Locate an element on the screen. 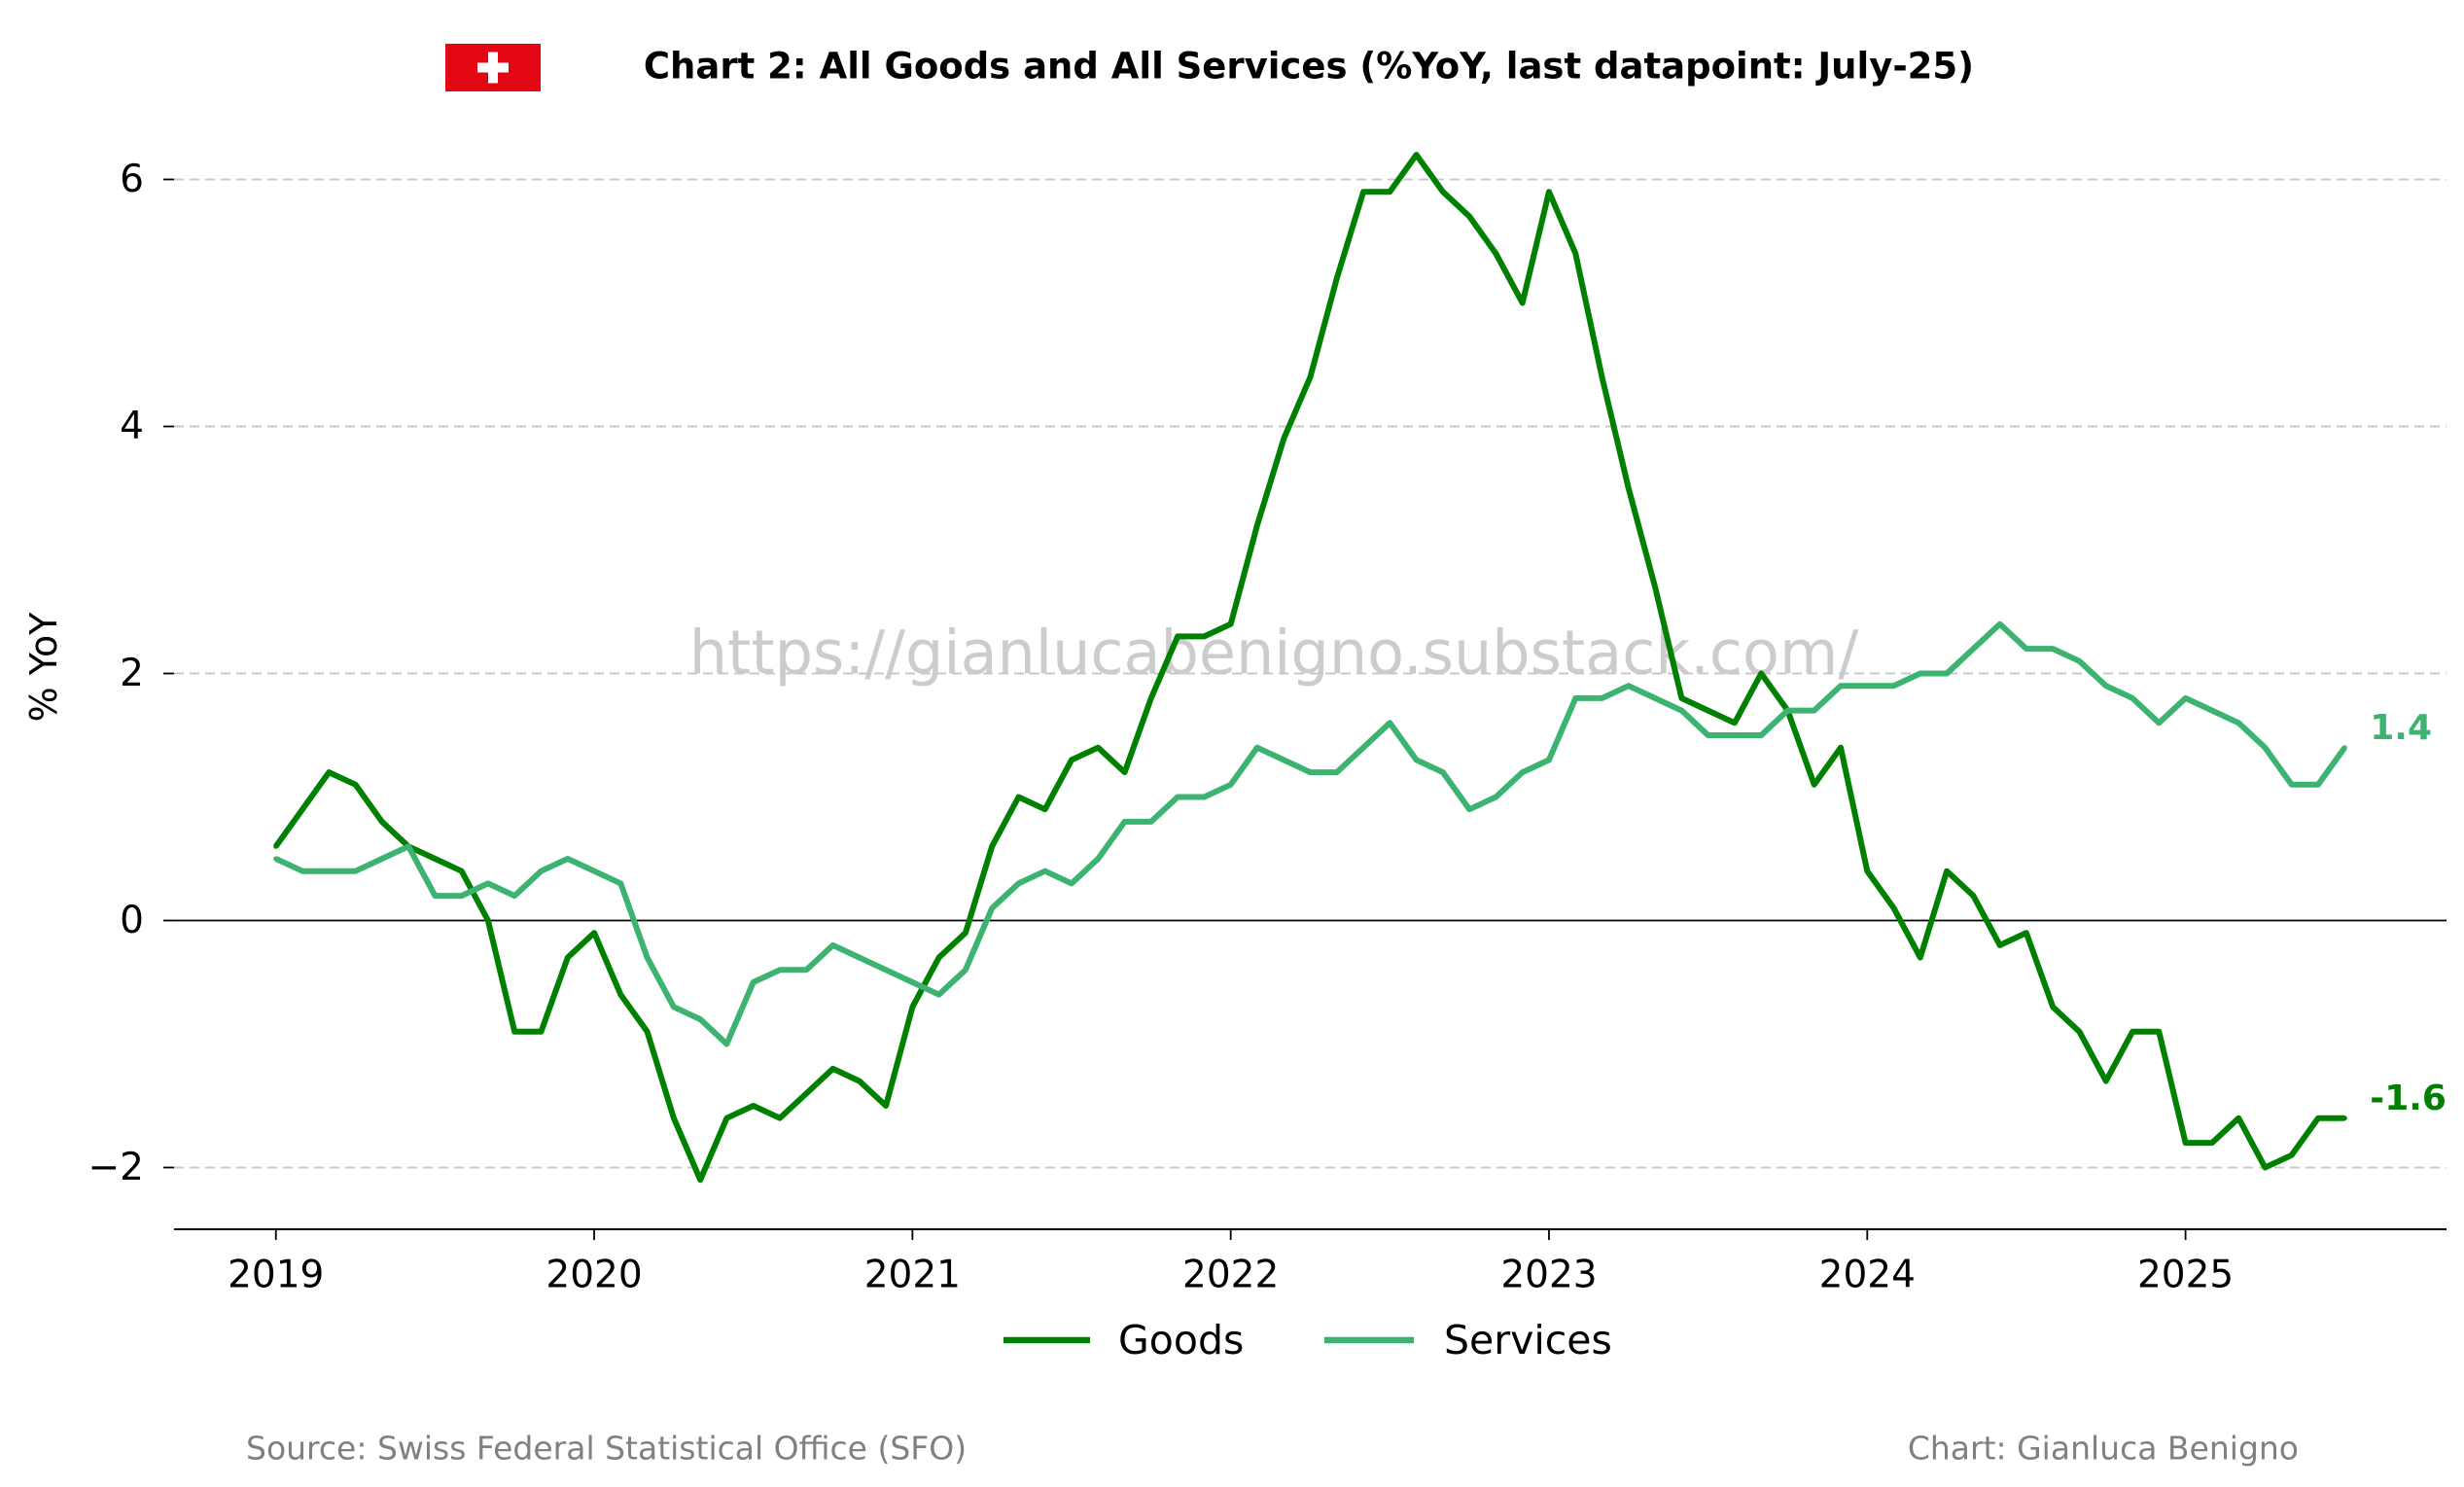 This screenshot has width=2464, height=1487. chart-credit: Chart: Gianluca Benigno is located at coordinates (2103, 1449).